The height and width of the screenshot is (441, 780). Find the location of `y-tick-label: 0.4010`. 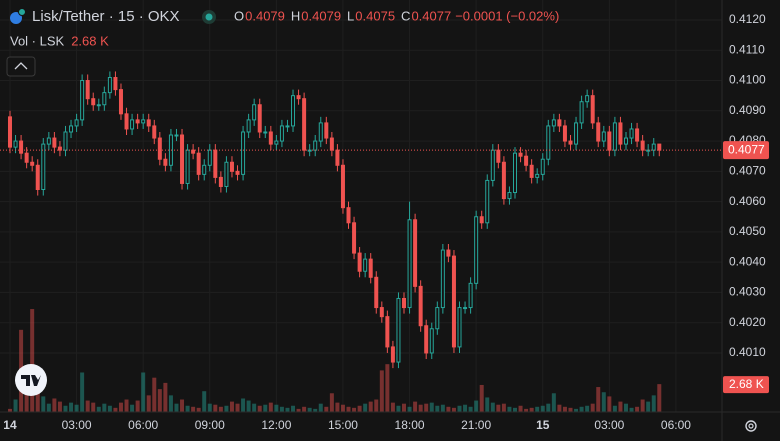

y-tick-label: 0.4010 is located at coordinates (747, 352).